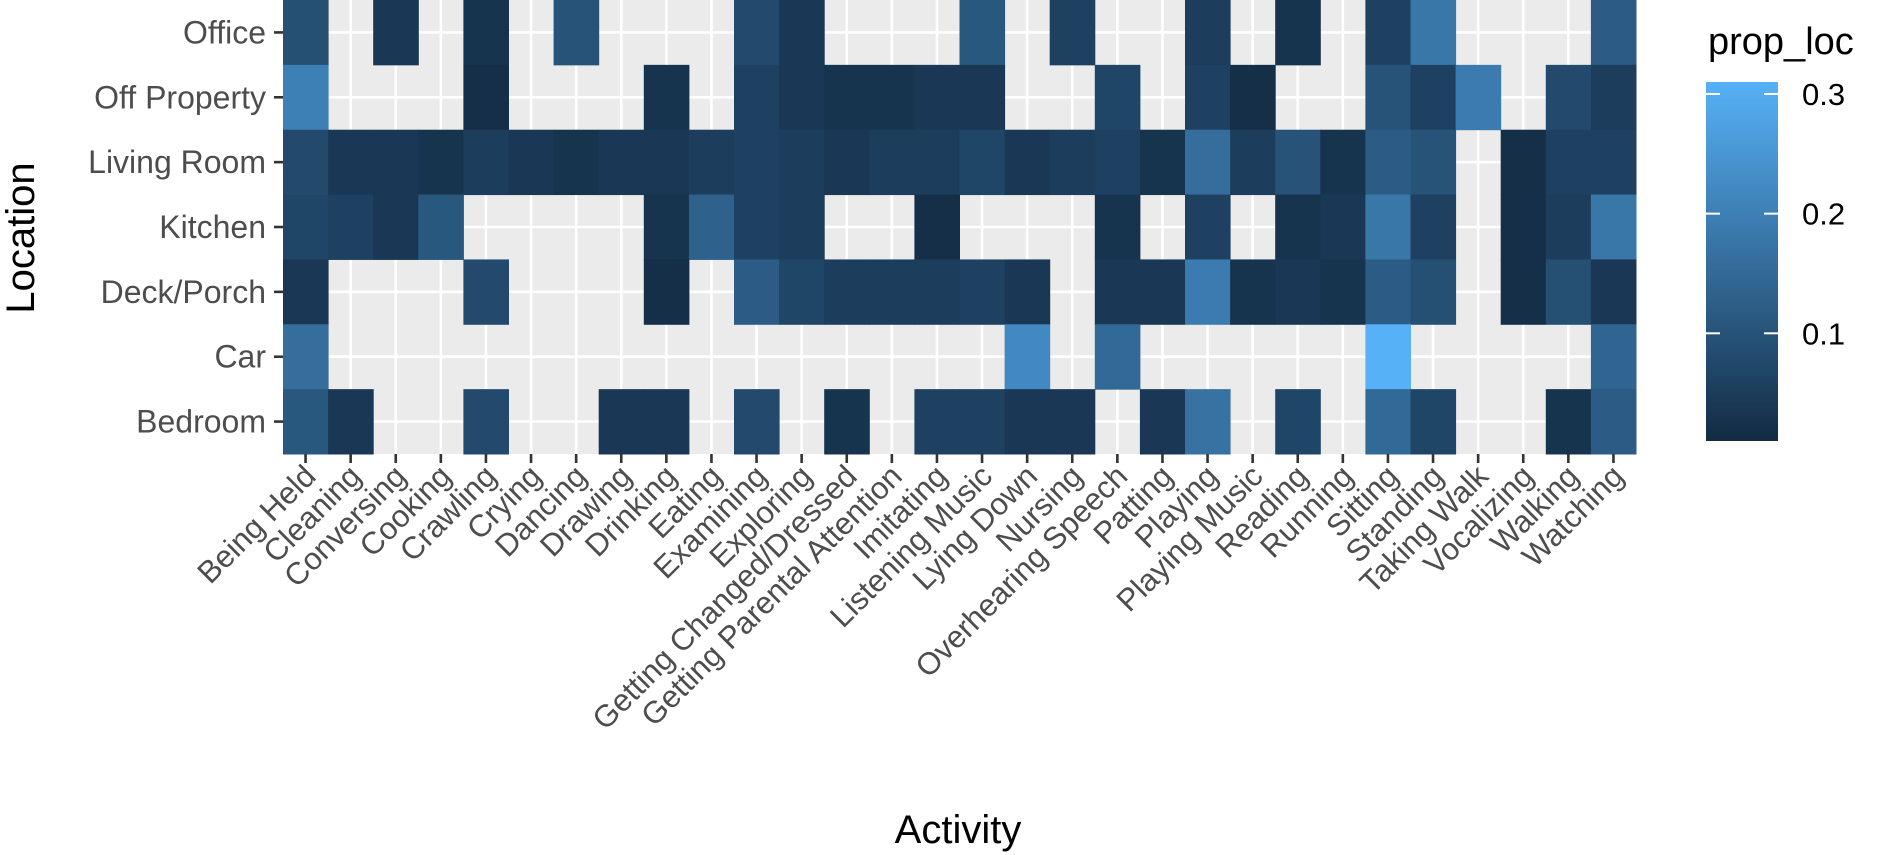 This screenshot has width=1882, height=855. I want to click on color-legend: prop_loc 0.1 0.2 0.3, so click(1780, 231).